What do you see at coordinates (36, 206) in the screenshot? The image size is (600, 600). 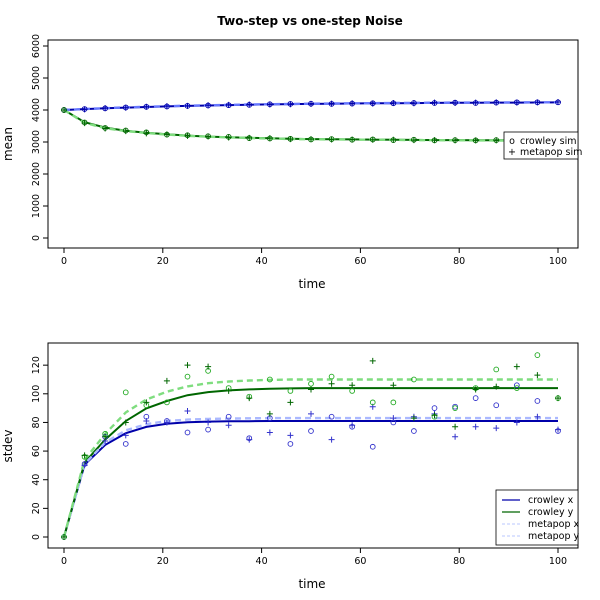 I see `y-tick-label: 1000` at bounding box center [36, 206].